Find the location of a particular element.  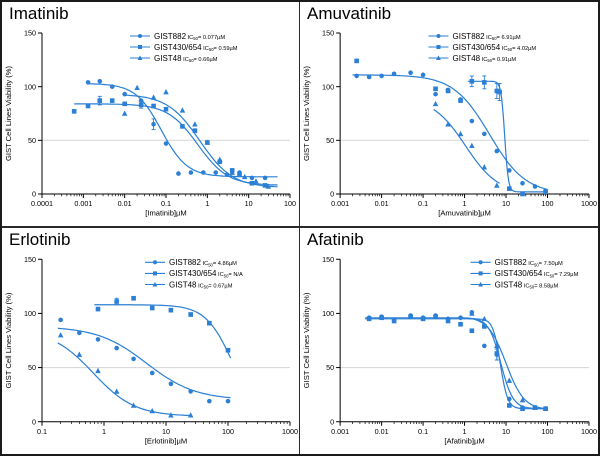

legend-entry: GIST430/654 IC50= N/A is located at coordinates (206, 273).